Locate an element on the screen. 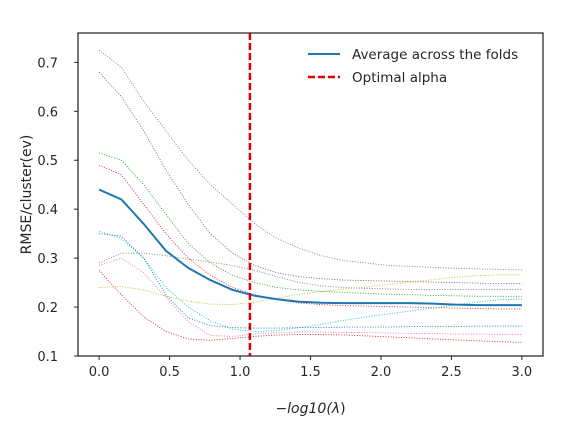  x-tick-label: 0.0 is located at coordinates (99, 372).